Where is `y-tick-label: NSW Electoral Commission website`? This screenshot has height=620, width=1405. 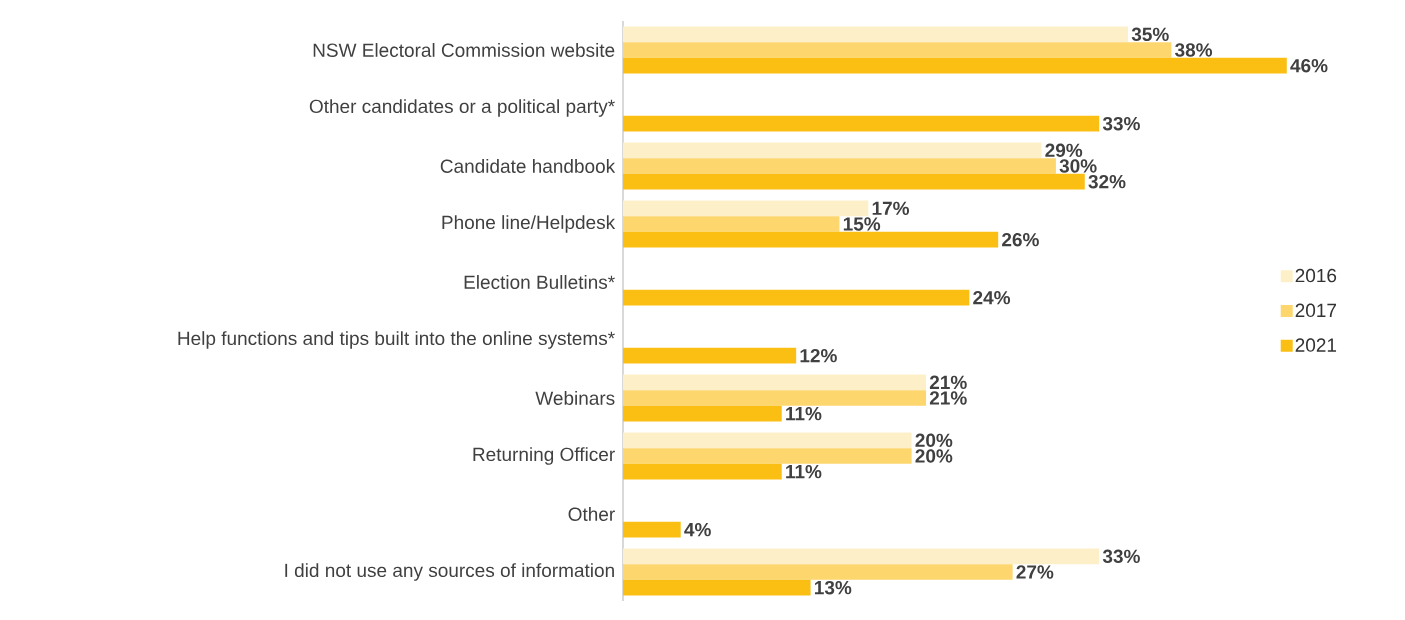 y-tick-label: NSW Electoral Commission website is located at coordinates (464, 50).